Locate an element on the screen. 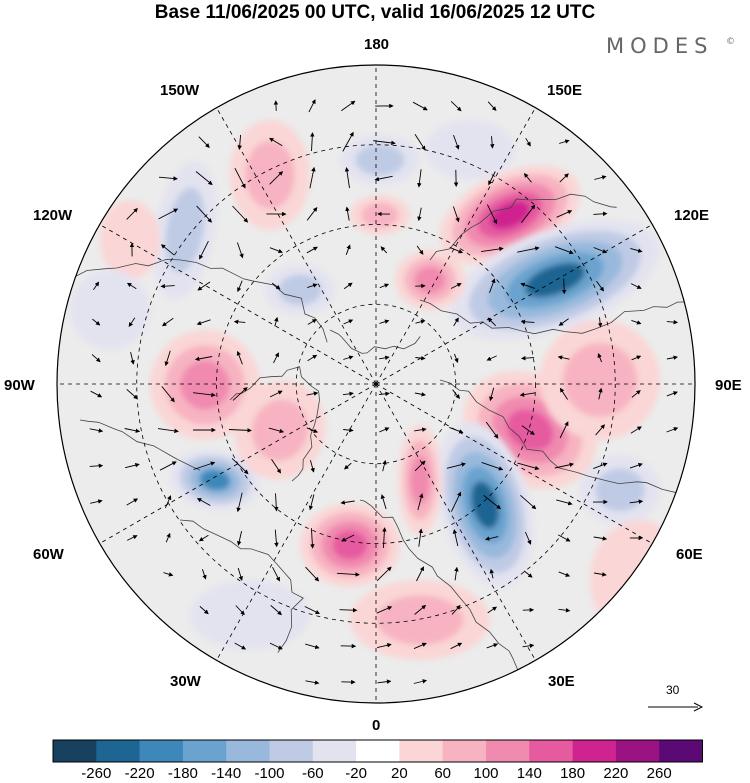 This screenshot has width=750, height=783. colorbar-tick-label: 180 is located at coordinates (573, 773).